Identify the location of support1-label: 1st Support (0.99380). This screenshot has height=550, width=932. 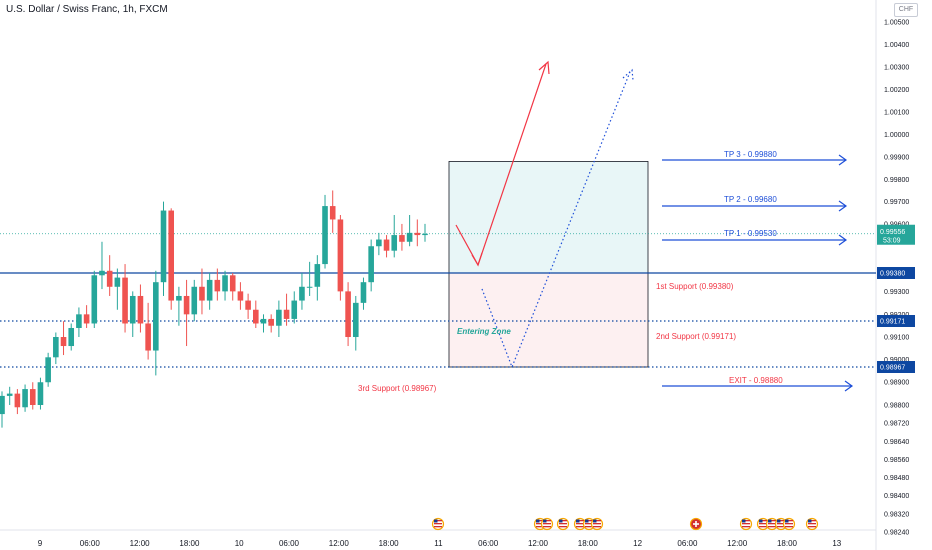
(695, 286).